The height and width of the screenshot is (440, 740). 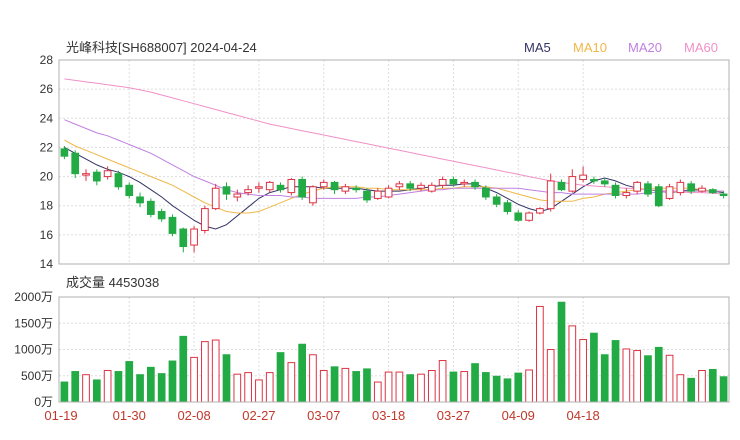 What do you see at coordinates (453, 415) in the screenshot?
I see `date-tick-label: 03-27` at bounding box center [453, 415].